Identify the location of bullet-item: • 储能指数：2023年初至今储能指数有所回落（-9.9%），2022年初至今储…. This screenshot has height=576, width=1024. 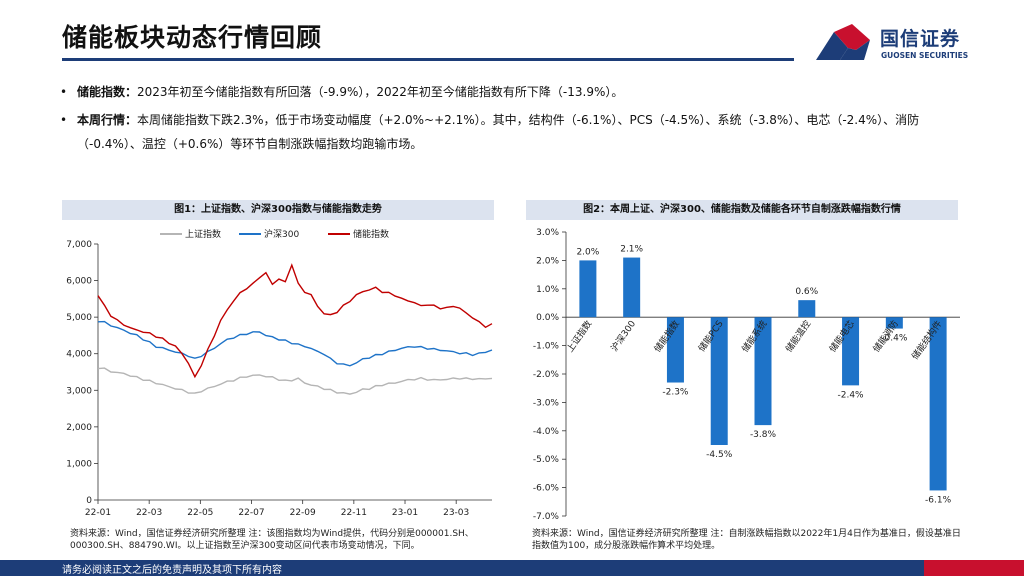
(515, 92).